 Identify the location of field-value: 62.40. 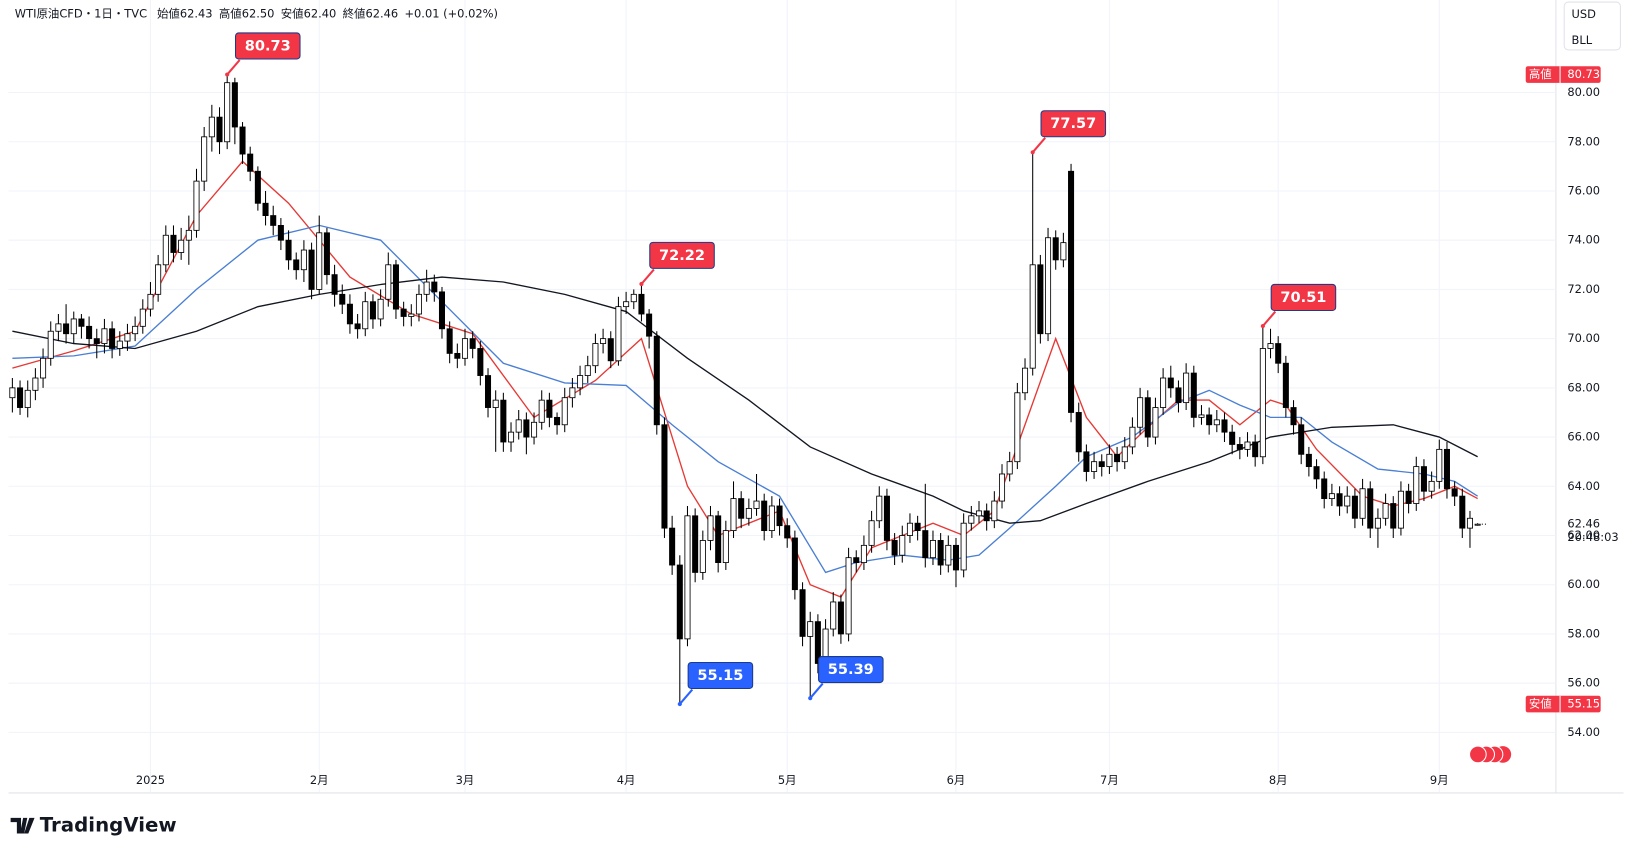
(320, 13).